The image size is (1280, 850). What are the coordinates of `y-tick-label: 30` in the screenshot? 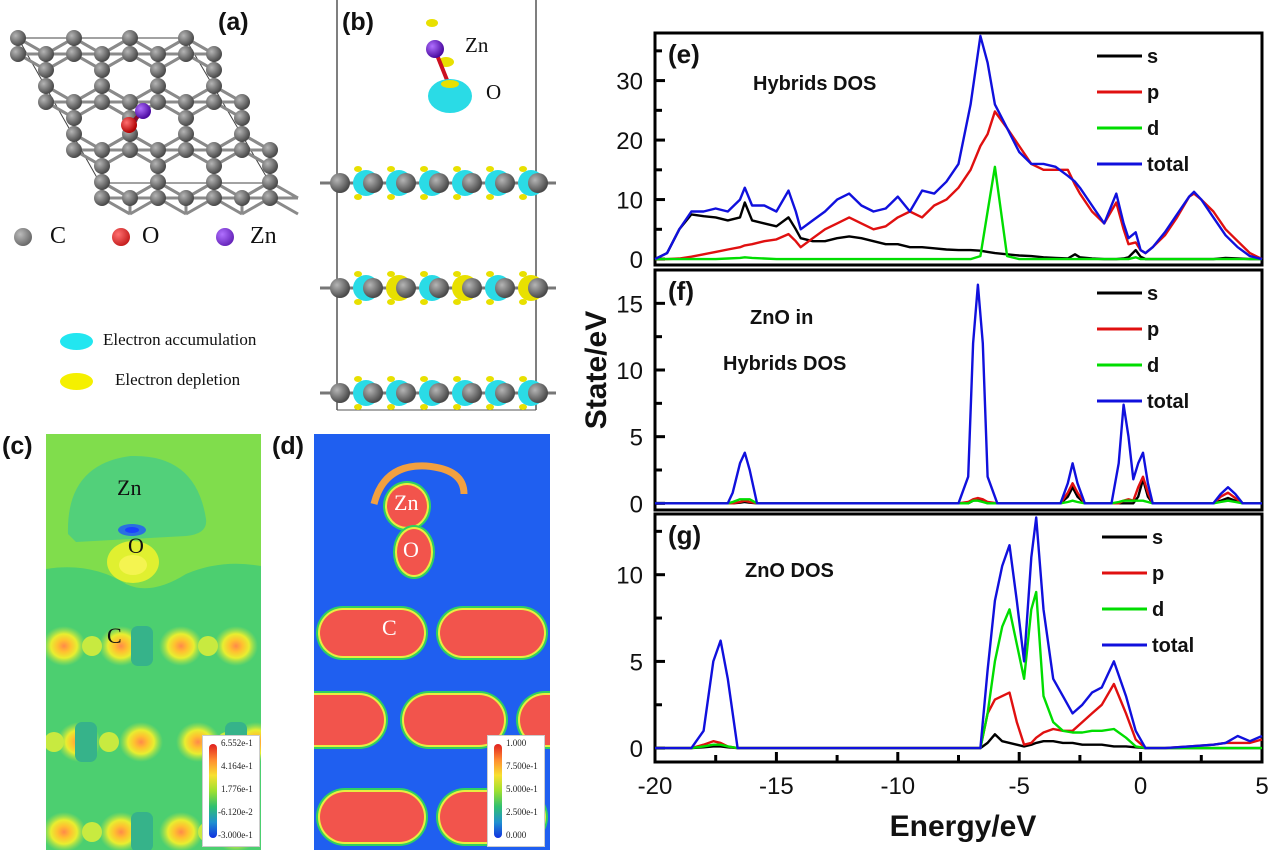 It's located at (629, 82).